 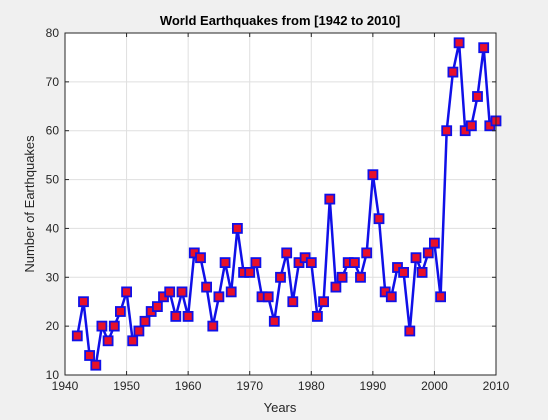 I want to click on y-tick-label: 40, so click(x=53, y=228).